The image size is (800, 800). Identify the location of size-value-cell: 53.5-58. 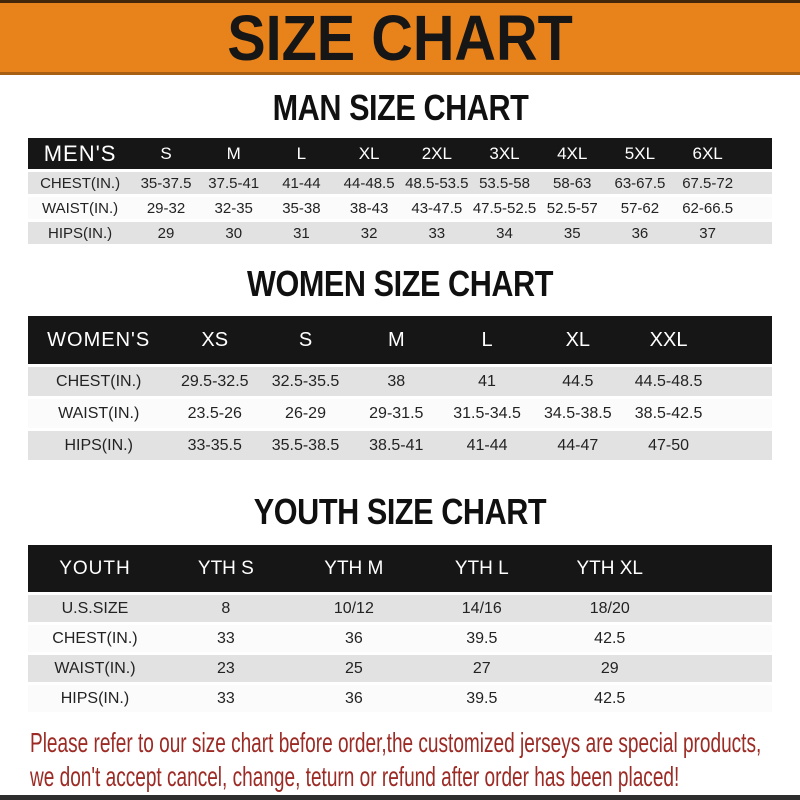
(504, 183).